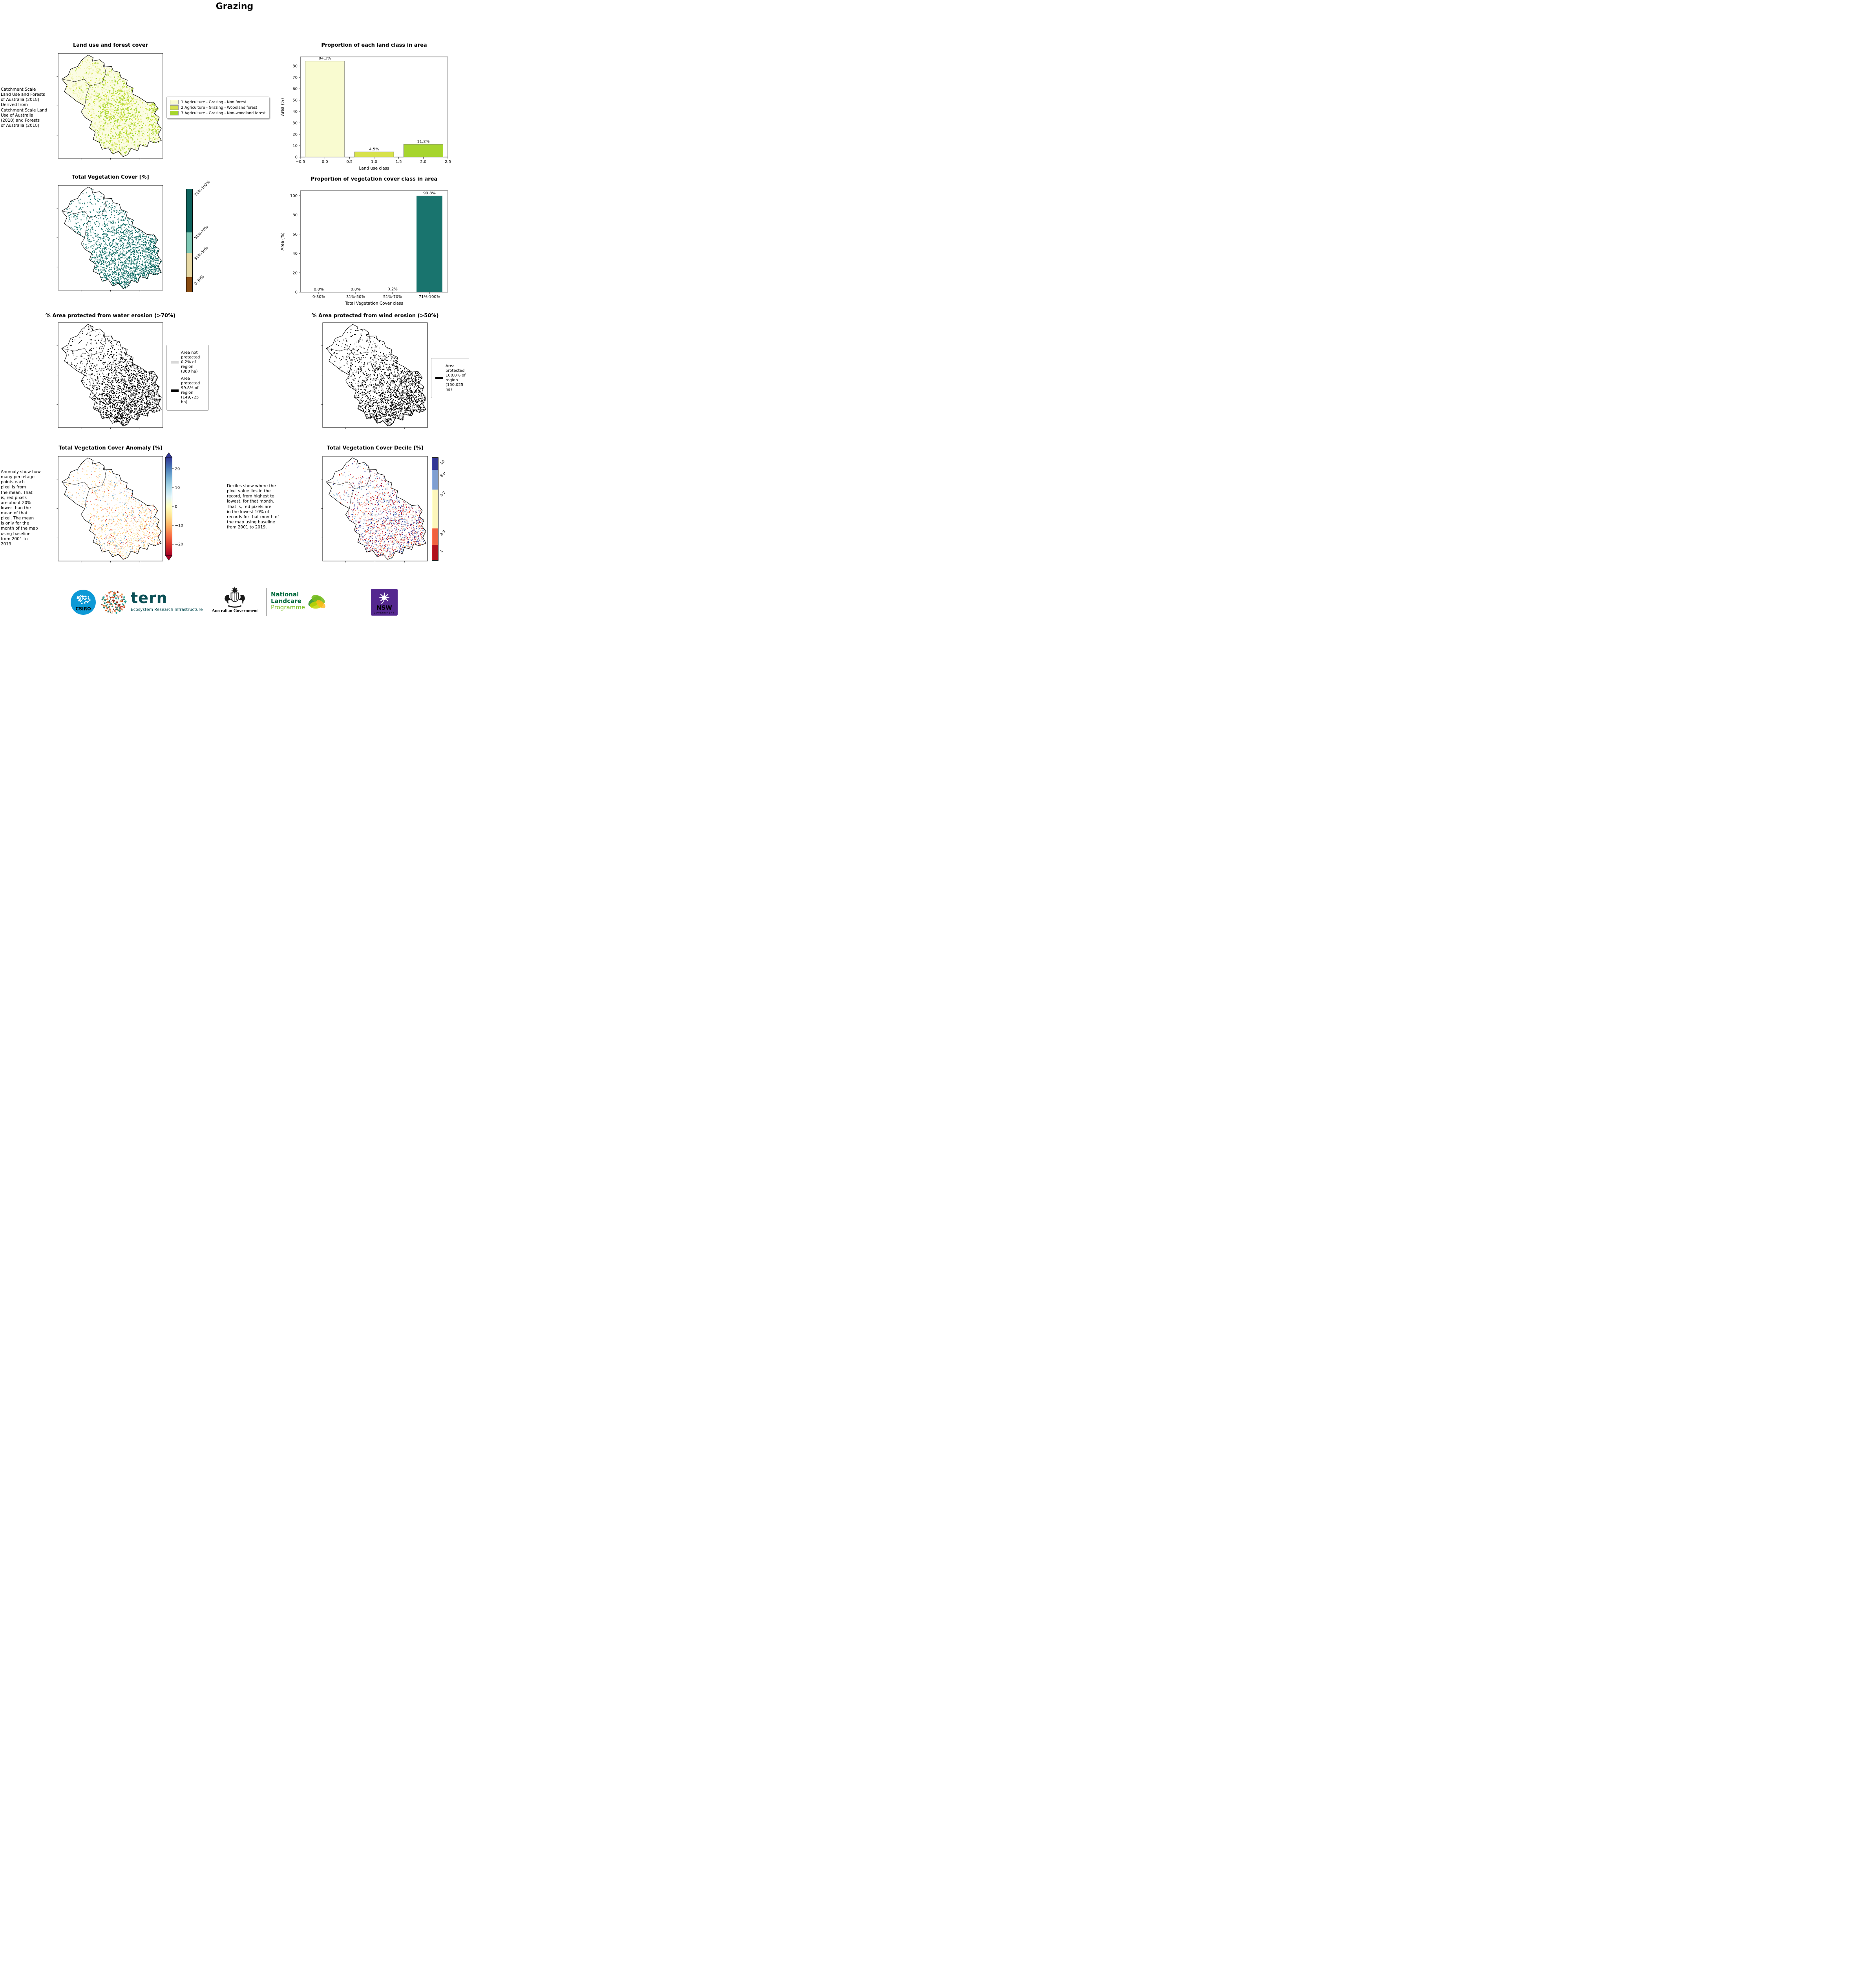 The image size is (1876, 1963). I want to click on bar, so click(423, 150).